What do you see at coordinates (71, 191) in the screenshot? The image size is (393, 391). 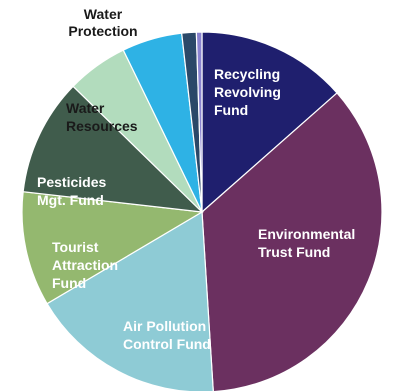 I see `slice-label-5: Pesticides Mgt. Fund` at bounding box center [71, 191].